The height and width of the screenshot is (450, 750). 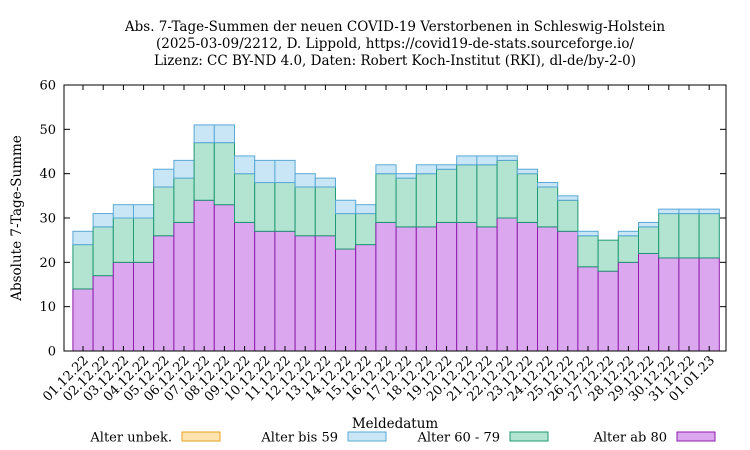 I want to click on bar-alter-ab-80-10.12.22, so click(x=265, y=291).